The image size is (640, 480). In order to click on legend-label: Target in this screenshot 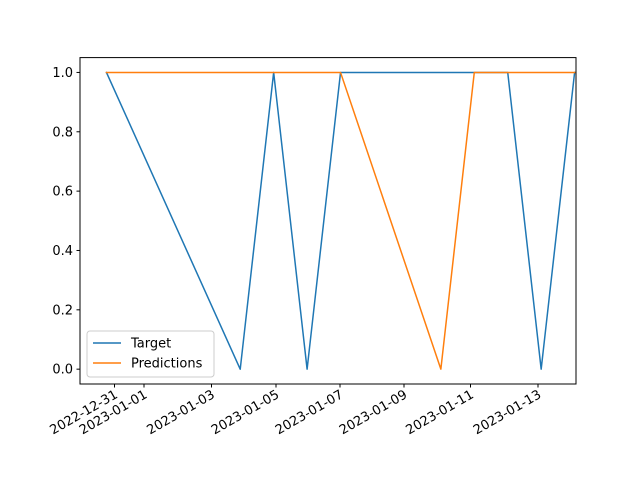, I will do `click(150, 344)`.